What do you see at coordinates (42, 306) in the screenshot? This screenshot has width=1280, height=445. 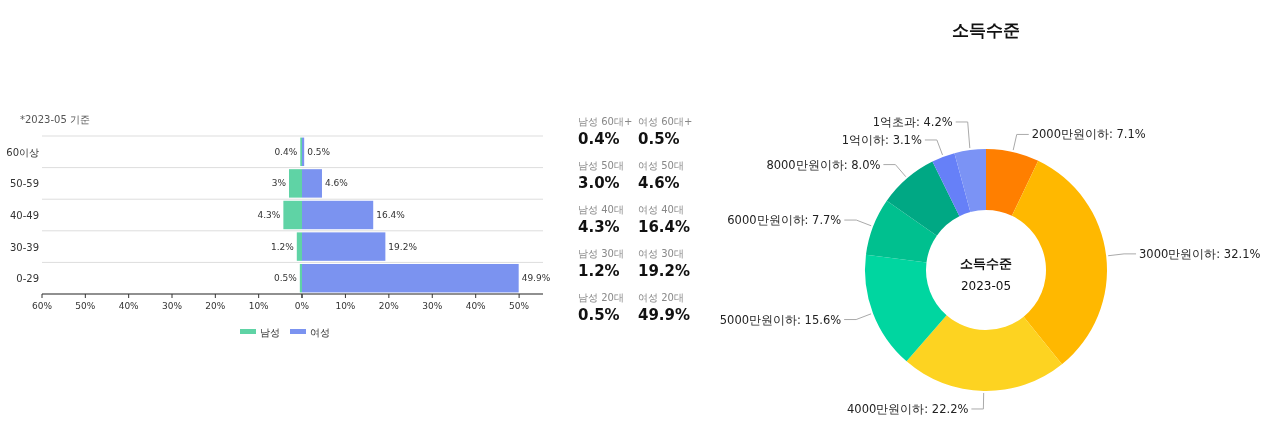 I see `x-tick-label: 60%` at bounding box center [42, 306].